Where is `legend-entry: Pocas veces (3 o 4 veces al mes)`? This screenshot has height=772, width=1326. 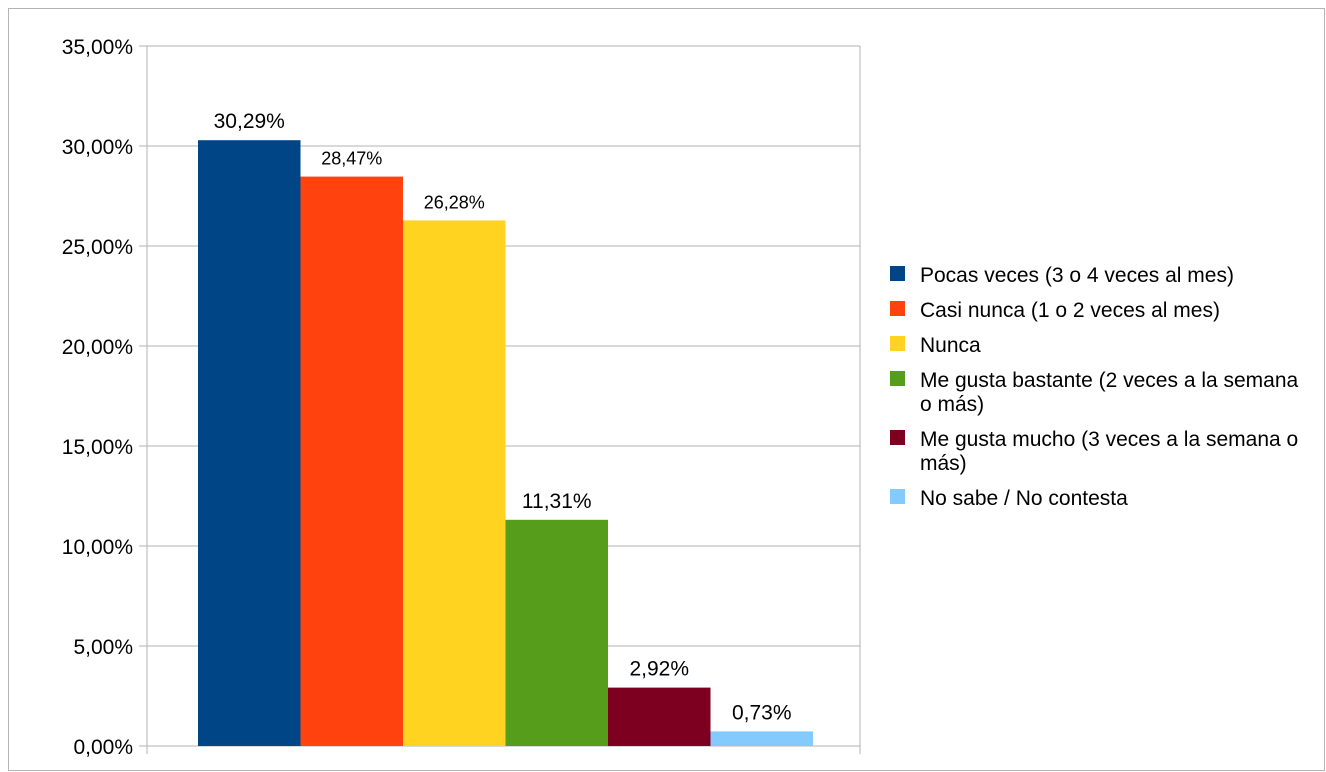 legend-entry: Pocas veces (3 o 4 veces al mes) is located at coordinates (1077, 275).